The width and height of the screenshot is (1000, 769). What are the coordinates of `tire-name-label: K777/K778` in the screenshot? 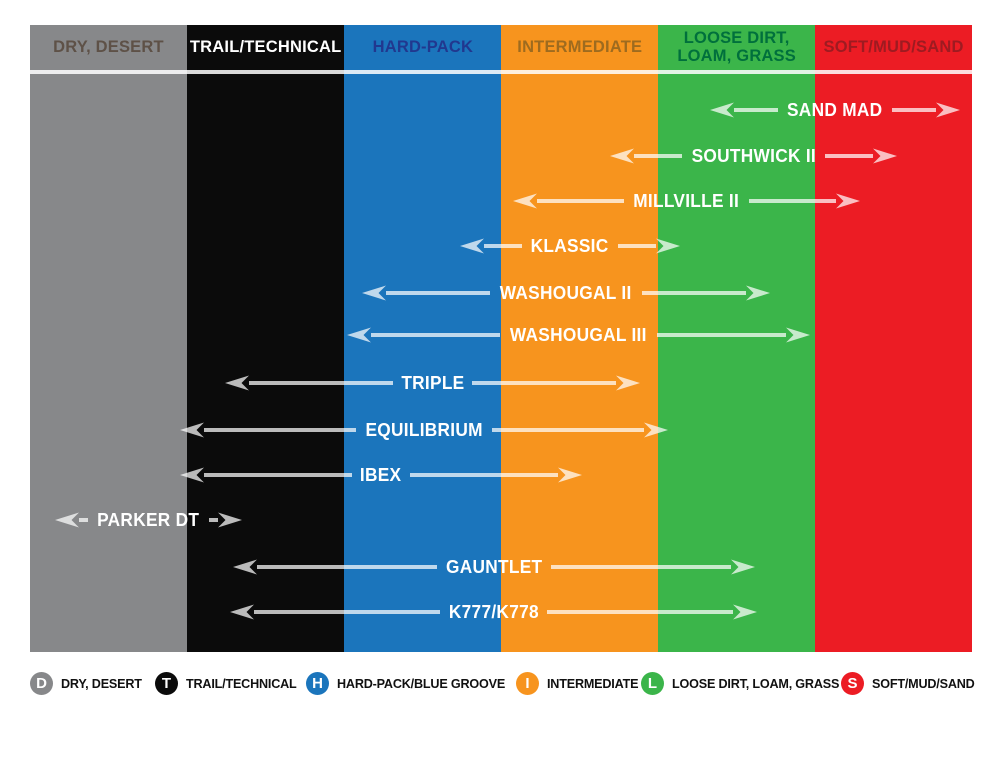 It's located at (493, 611).